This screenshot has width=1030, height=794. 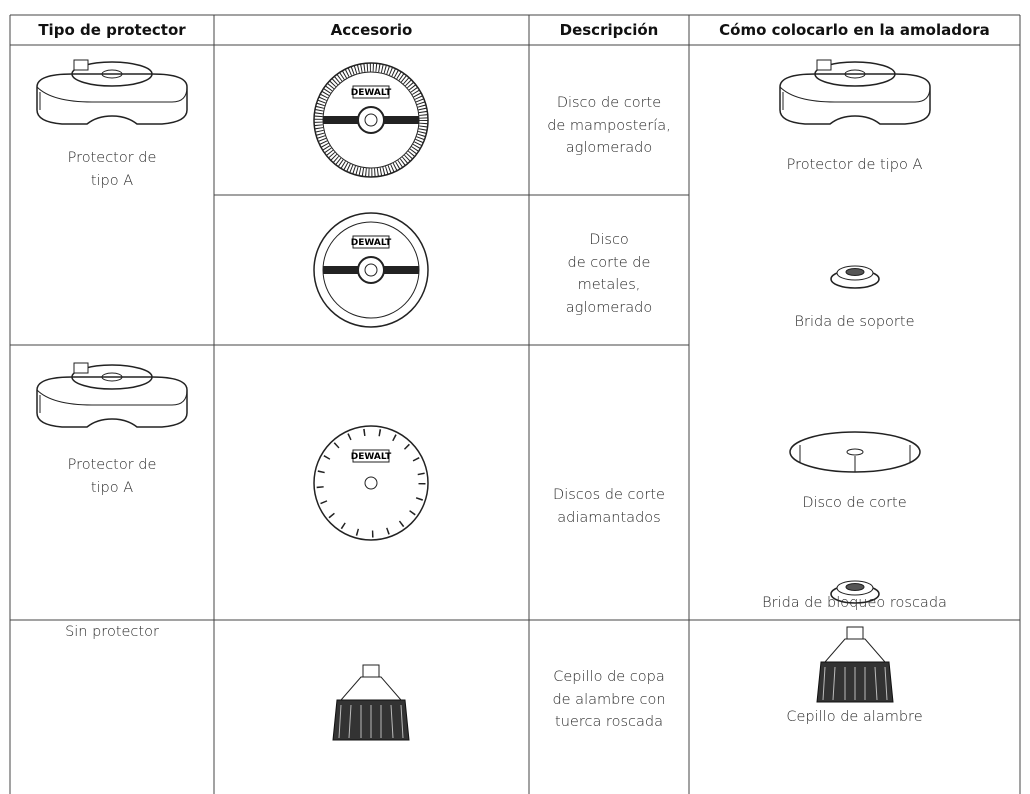 I want to click on header-cell: Cómo colocarlo en la amoladora, so click(x=854, y=30).